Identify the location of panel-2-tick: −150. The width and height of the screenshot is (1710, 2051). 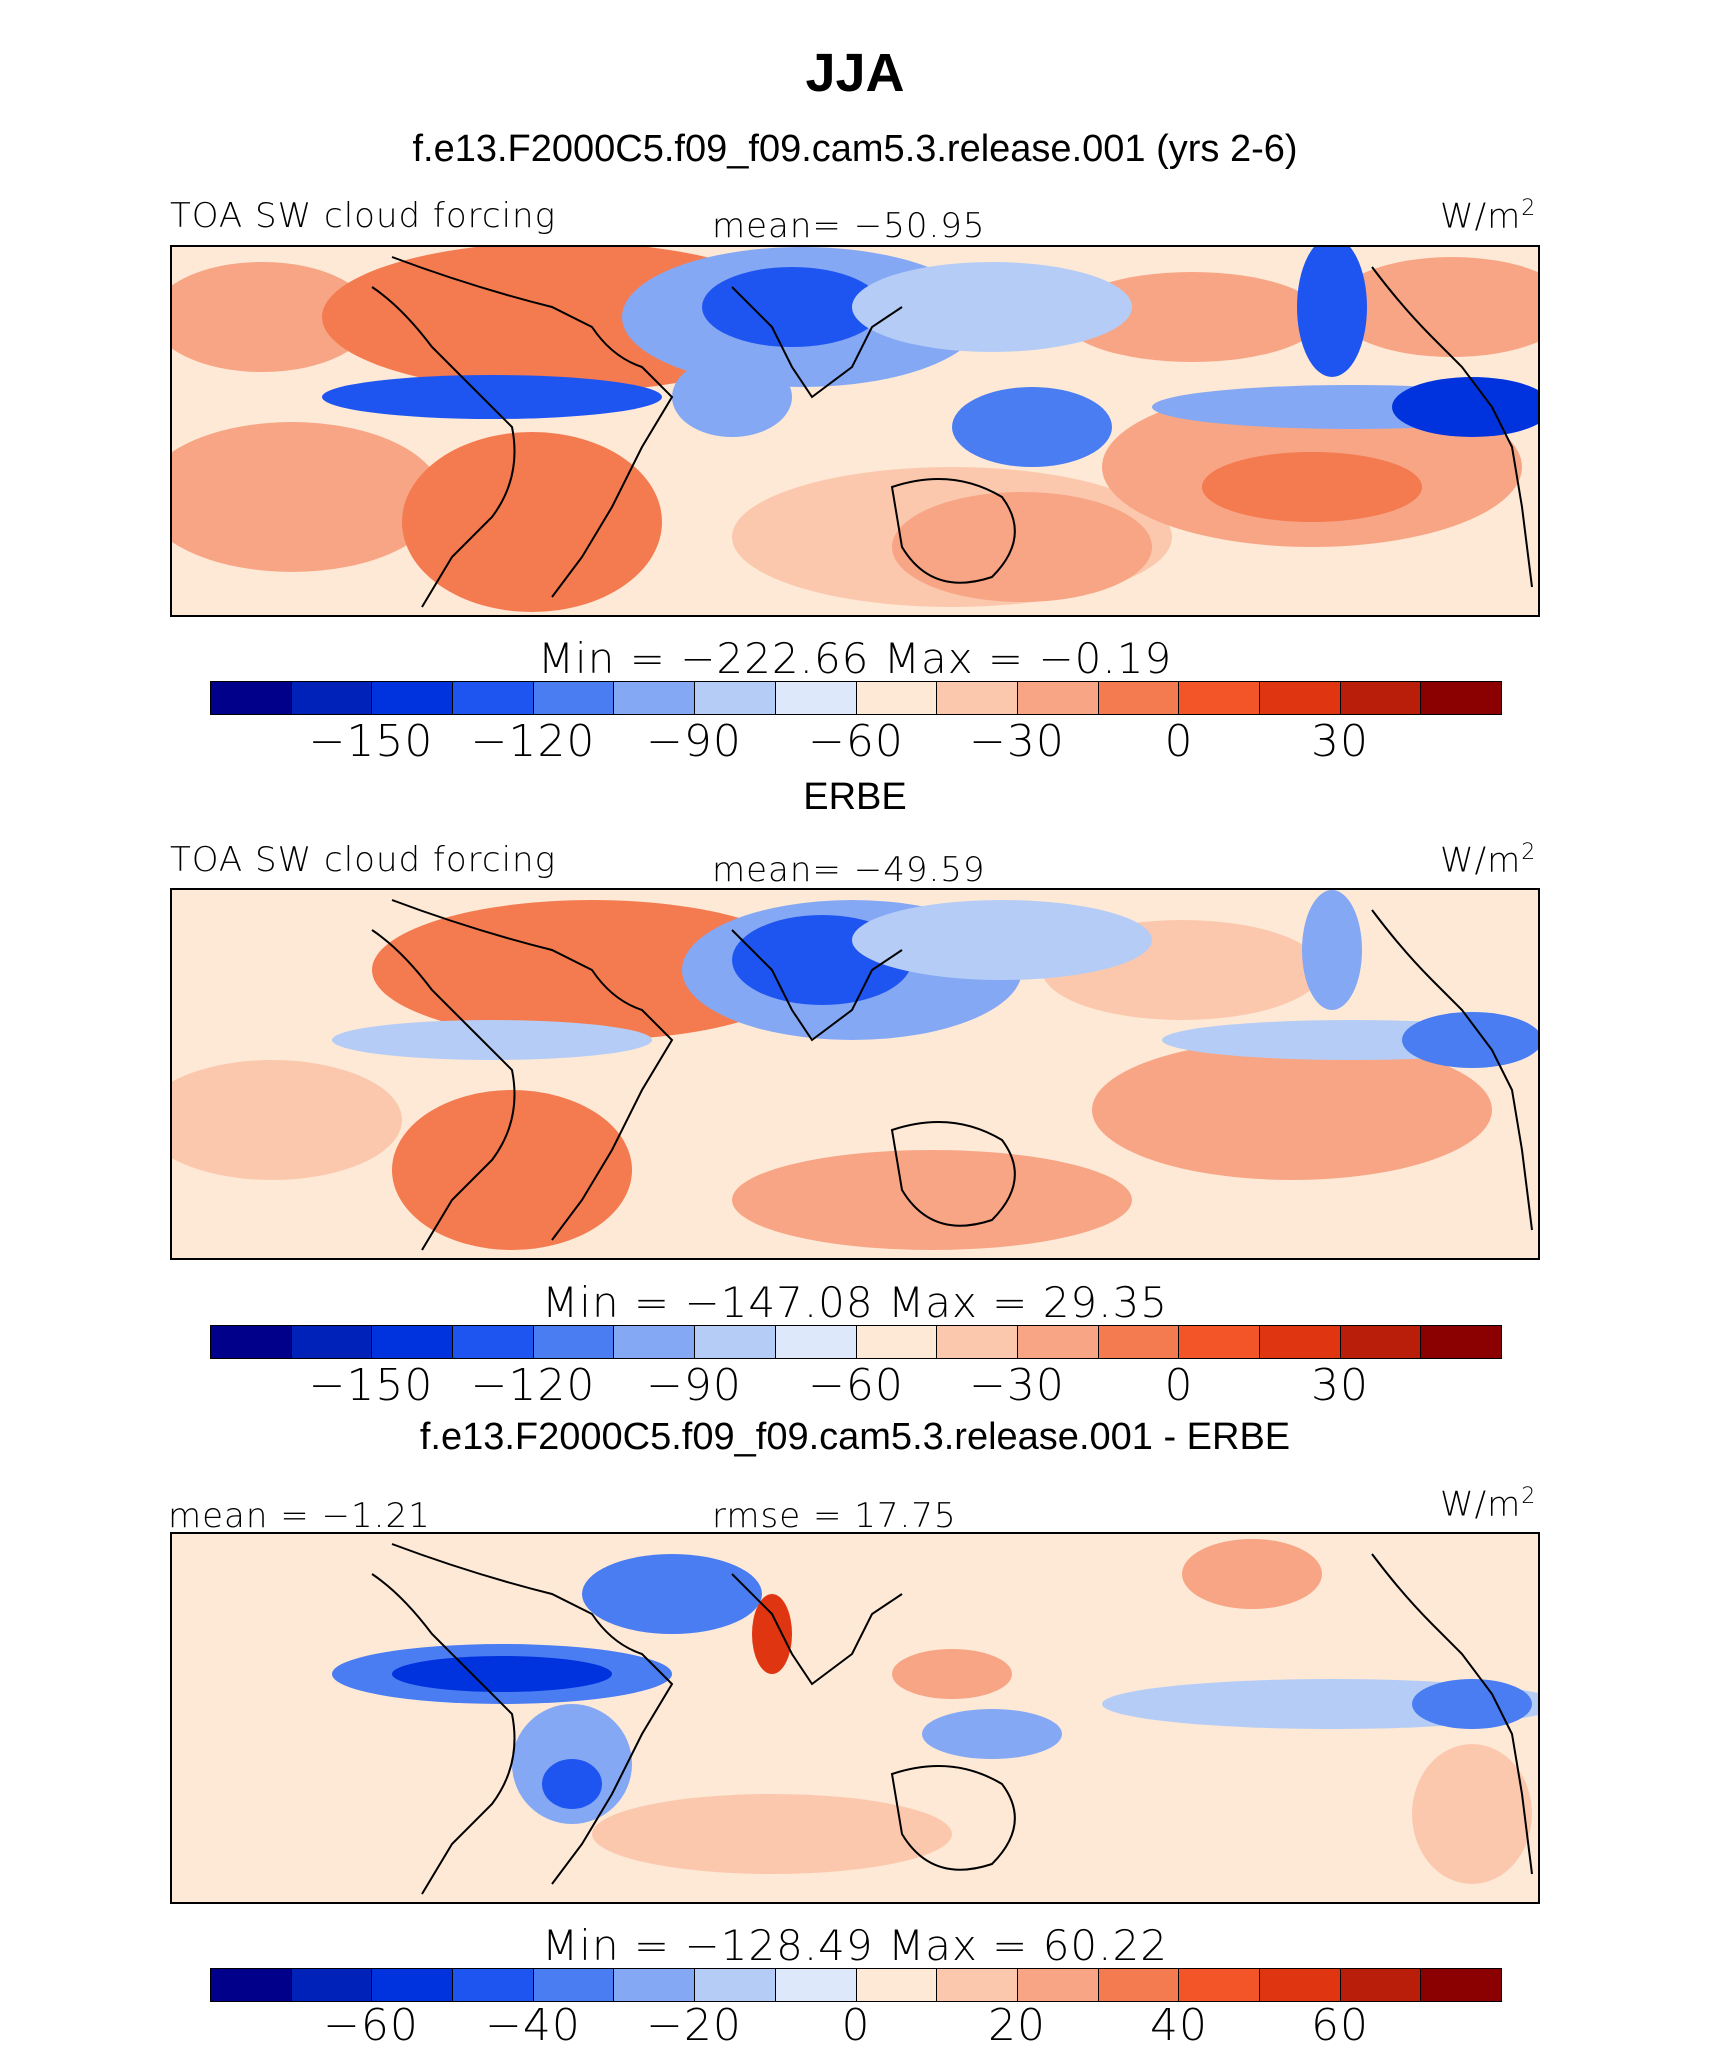
(371, 1385).